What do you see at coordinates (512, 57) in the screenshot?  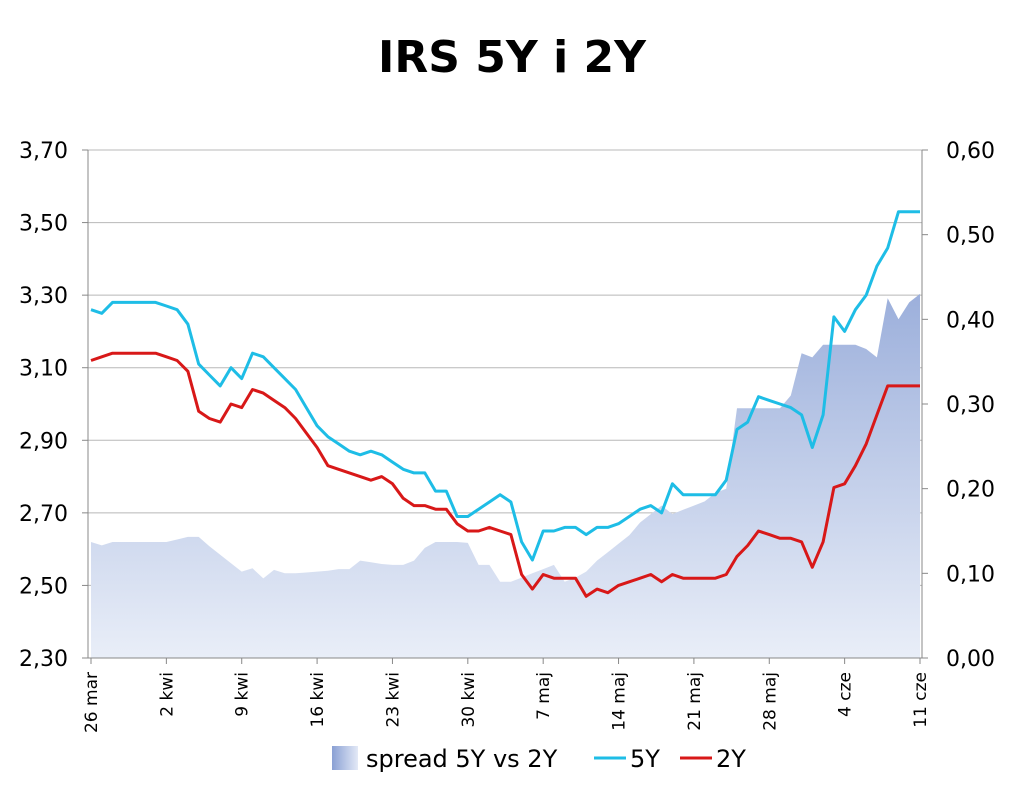 I see `chart-title: IRS 5Y i 2Y` at bounding box center [512, 57].